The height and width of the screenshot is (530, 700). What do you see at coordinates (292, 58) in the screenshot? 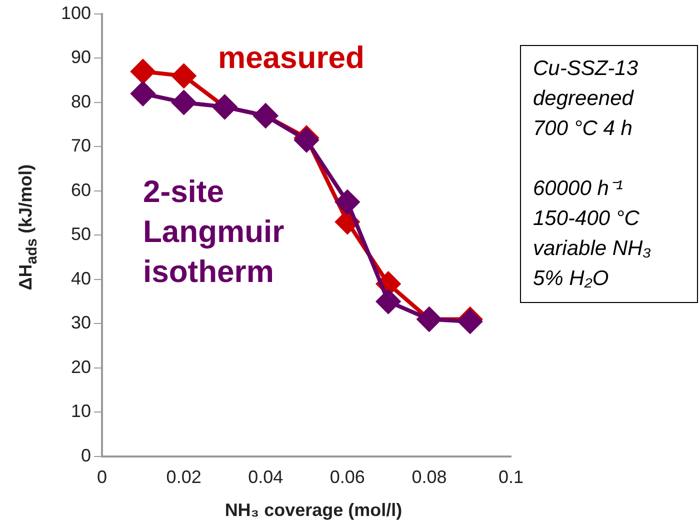
I see `series-label: measured` at bounding box center [292, 58].